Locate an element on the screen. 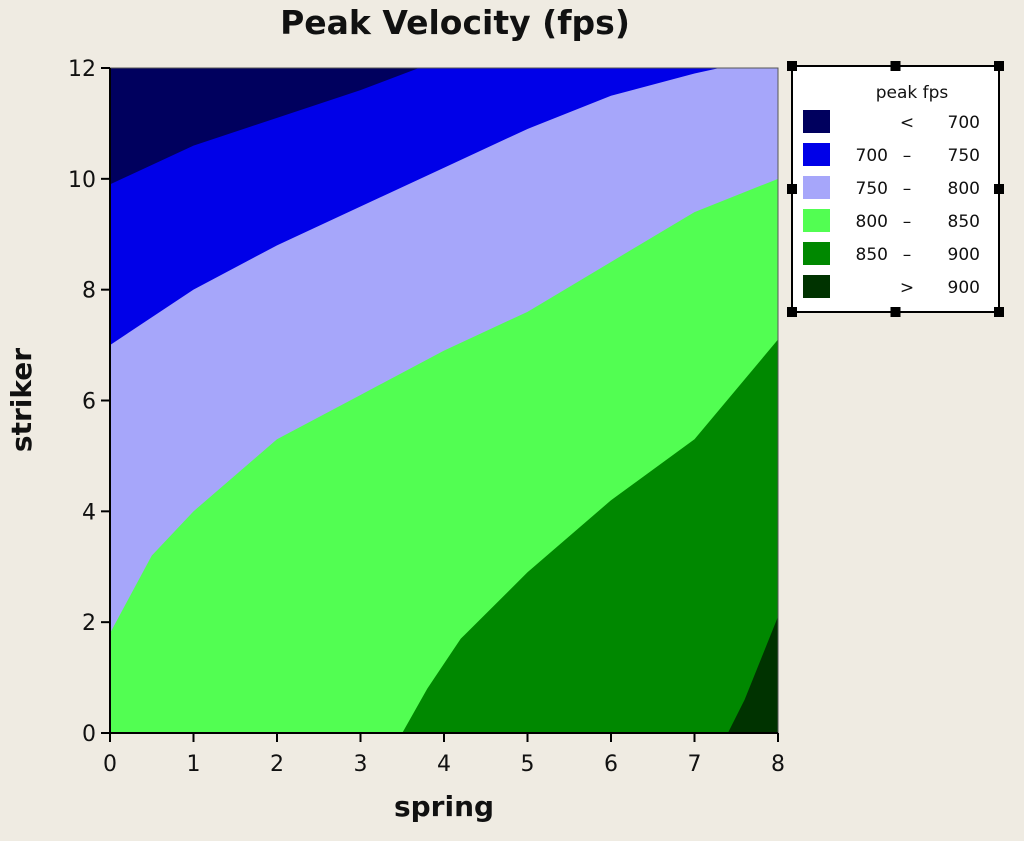 This screenshot has width=1024, height=841. x-axis-label: spring is located at coordinates (444, 806).